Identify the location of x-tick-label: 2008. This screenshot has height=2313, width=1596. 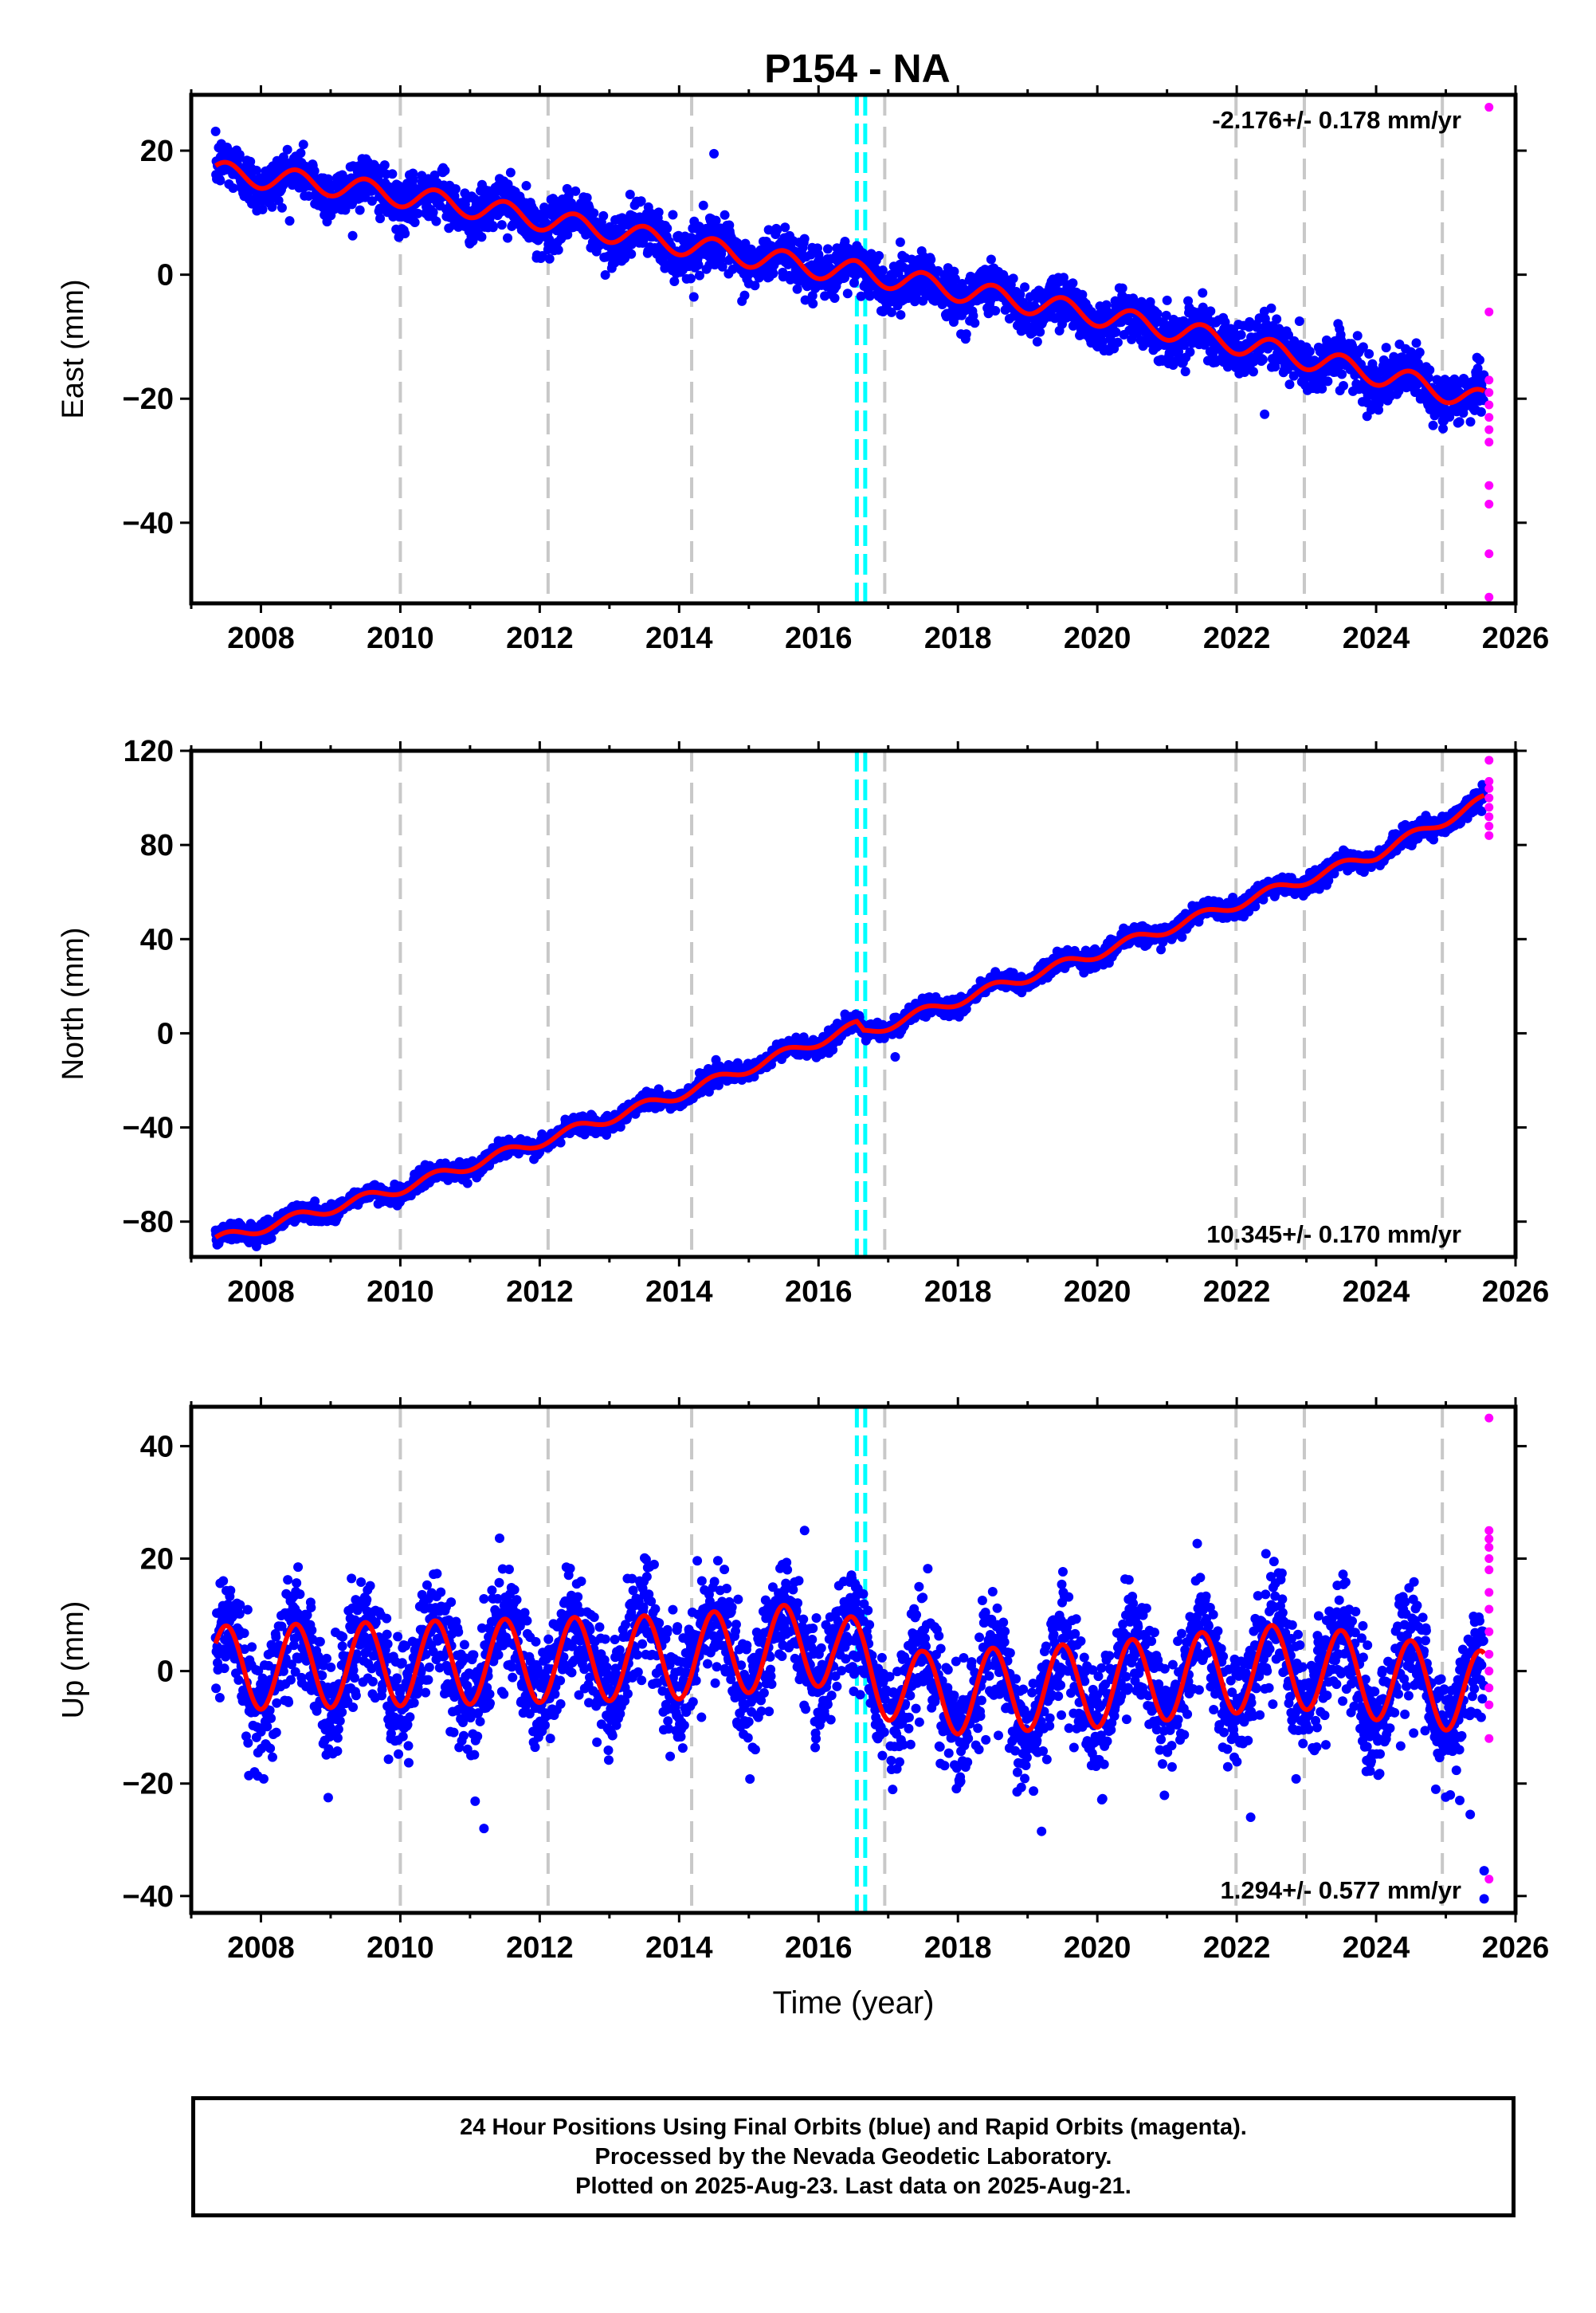
(261, 638).